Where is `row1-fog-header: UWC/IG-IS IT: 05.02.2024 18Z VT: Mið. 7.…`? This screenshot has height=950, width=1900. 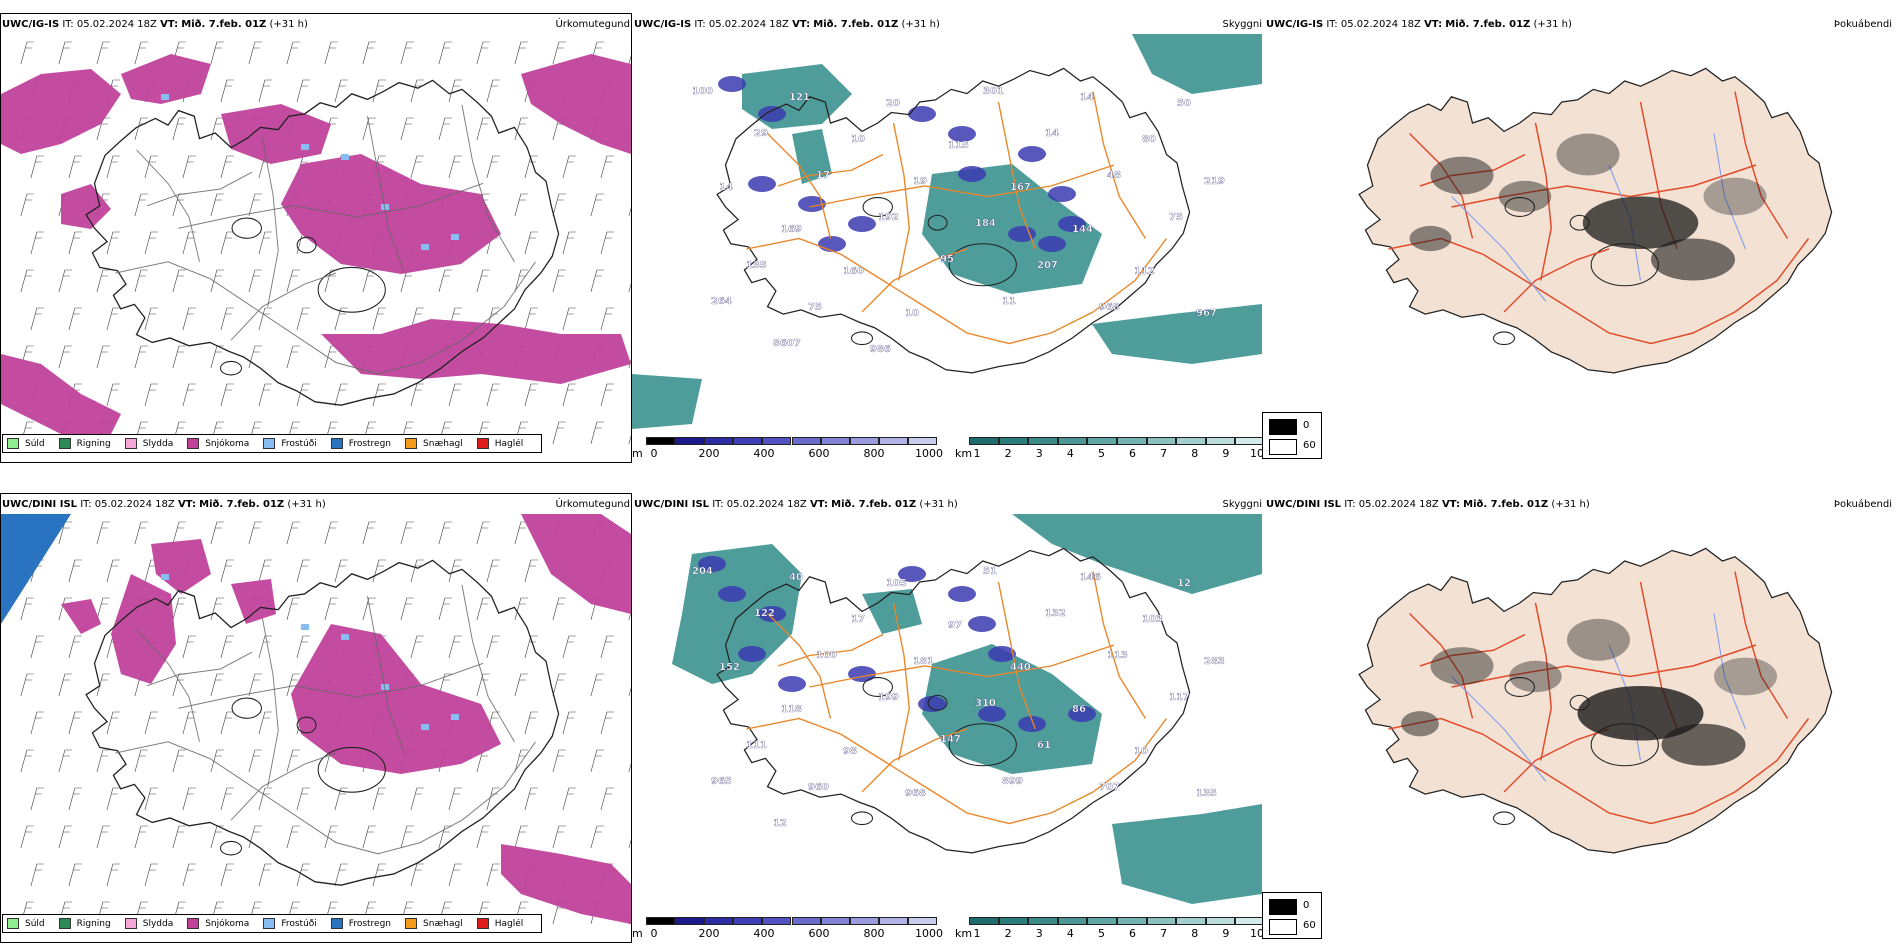
row1-fog-header: UWC/IG-IS IT: 05.02.2024 18Z VT: Mið. 7.… is located at coordinates (1582, 24).